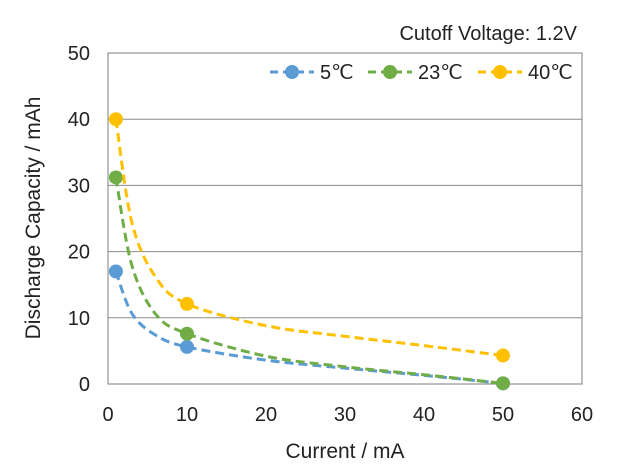 This screenshot has height=468, width=633. Describe the element at coordinates (84, 385) in the screenshot. I see `y-tick-label: 0` at that location.